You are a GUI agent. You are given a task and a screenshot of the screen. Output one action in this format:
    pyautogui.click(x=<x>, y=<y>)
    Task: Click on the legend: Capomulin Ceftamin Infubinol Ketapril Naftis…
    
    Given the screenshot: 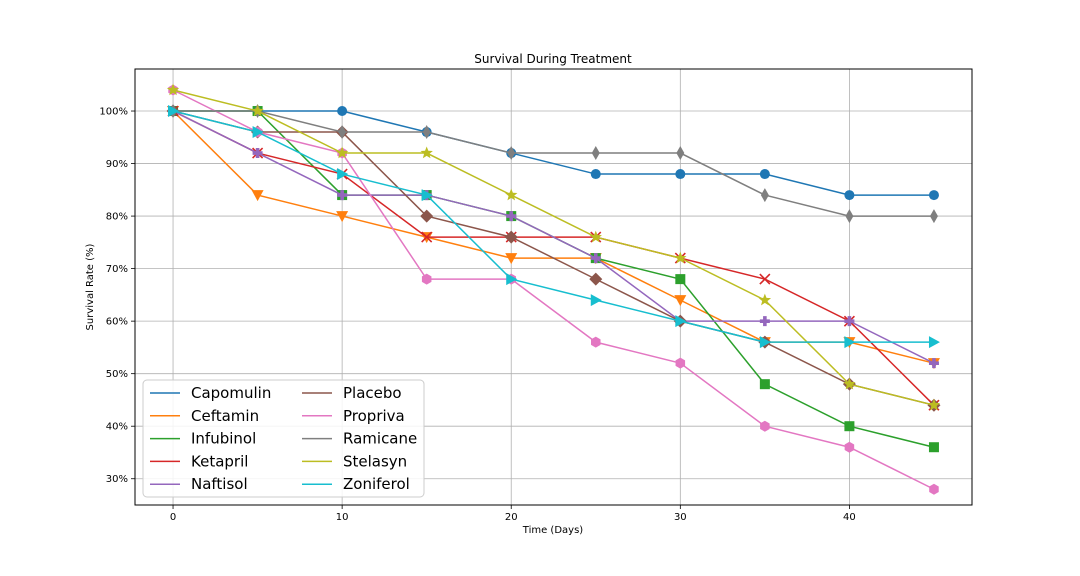 What is the action you would take?
    pyautogui.click(x=283, y=438)
    